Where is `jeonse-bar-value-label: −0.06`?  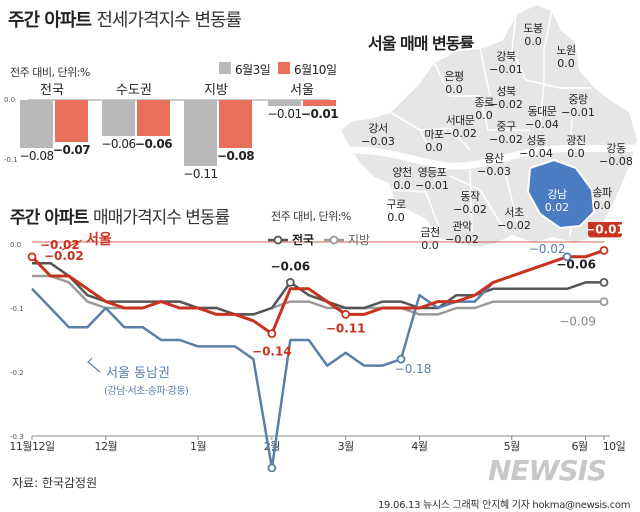
jeonse-bar-value-label: −0.06 is located at coordinates (118, 144).